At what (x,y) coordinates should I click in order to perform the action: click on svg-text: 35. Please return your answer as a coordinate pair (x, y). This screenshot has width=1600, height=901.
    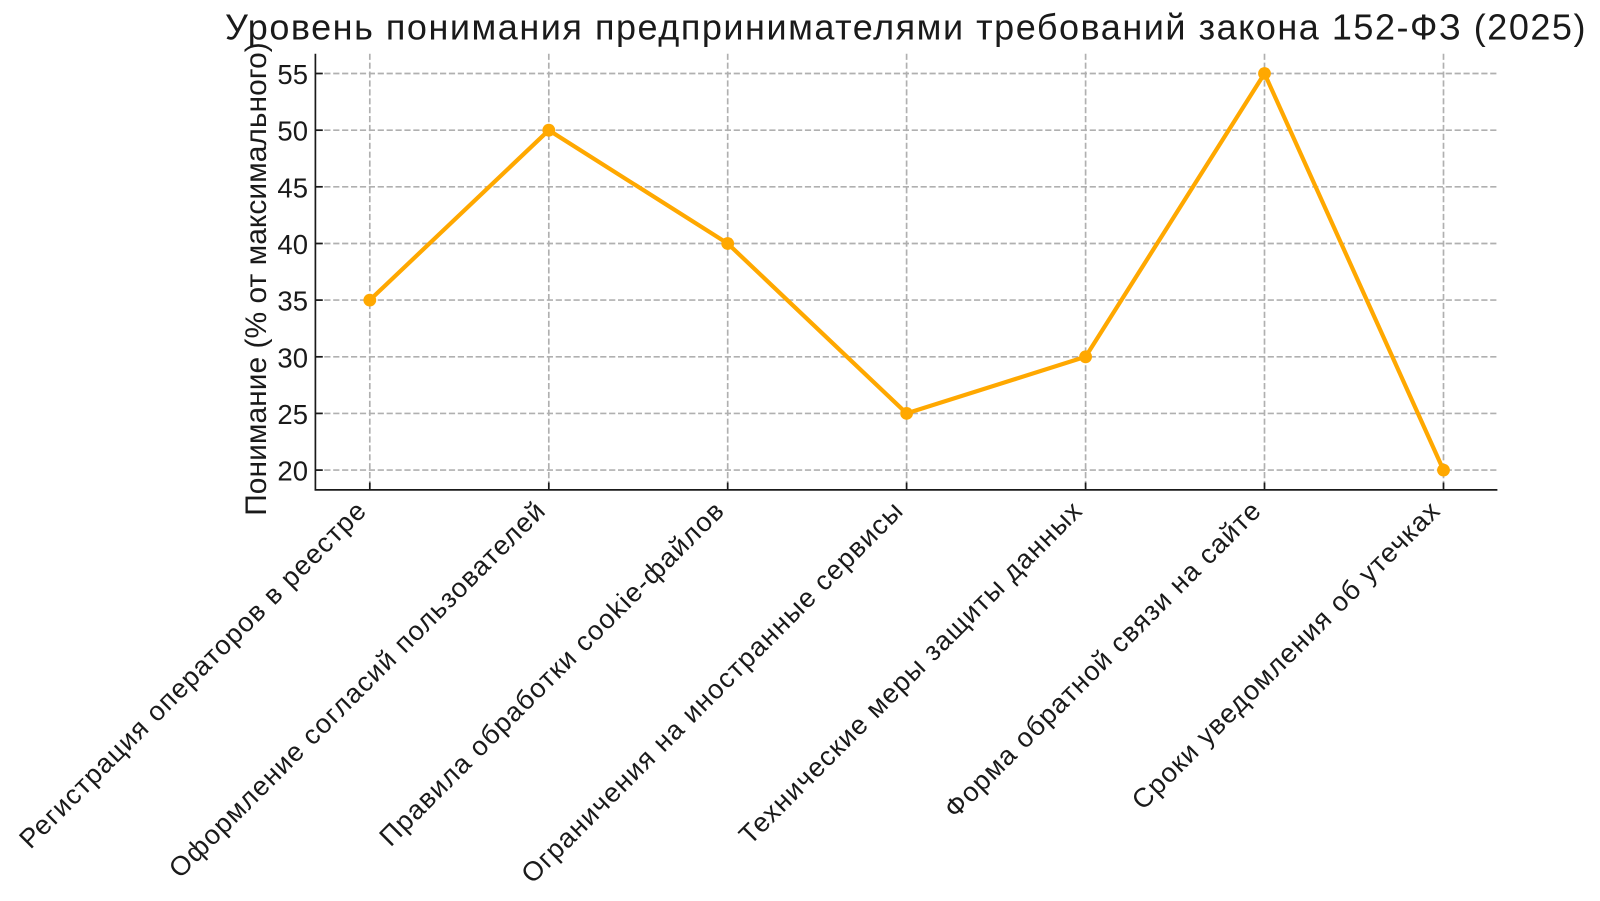
    Looking at the image, I should click on (292, 301).